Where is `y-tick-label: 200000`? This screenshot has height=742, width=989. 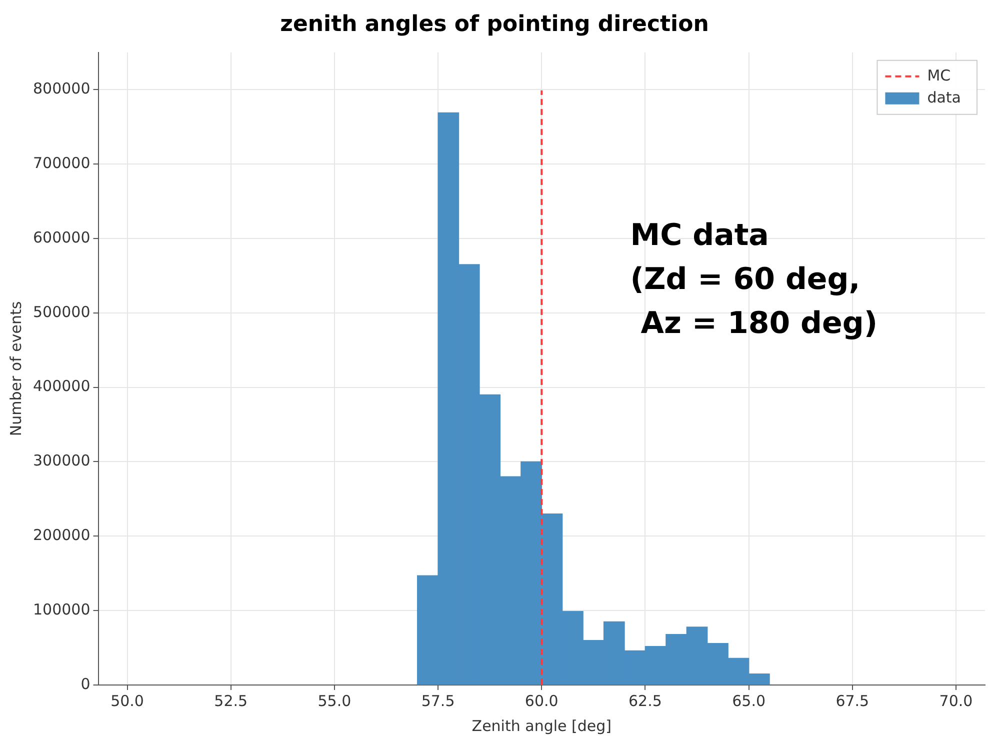
y-tick-label: 200000 is located at coordinates (61, 535).